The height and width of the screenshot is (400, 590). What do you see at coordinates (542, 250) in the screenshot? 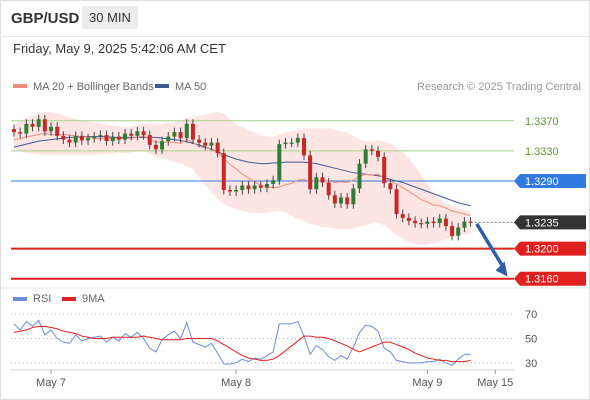
I see `level-label-4: 1.3200` at bounding box center [542, 250].